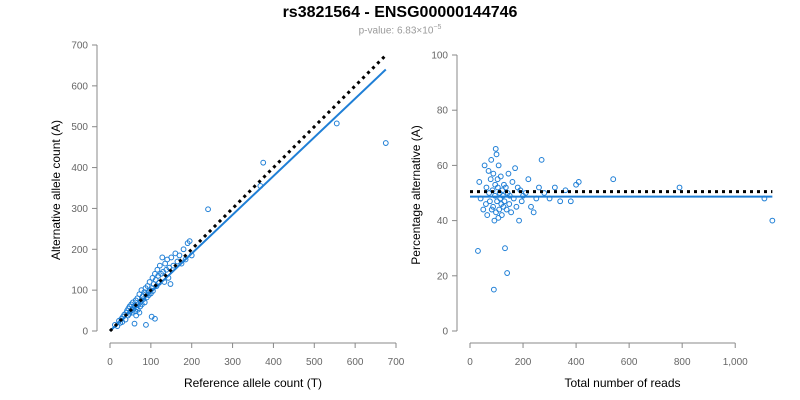 This screenshot has width=800, height=400. Describe the element at coordinates (443, 111) in the screenshot. I see `right-y-tick-label: 80` at that location.